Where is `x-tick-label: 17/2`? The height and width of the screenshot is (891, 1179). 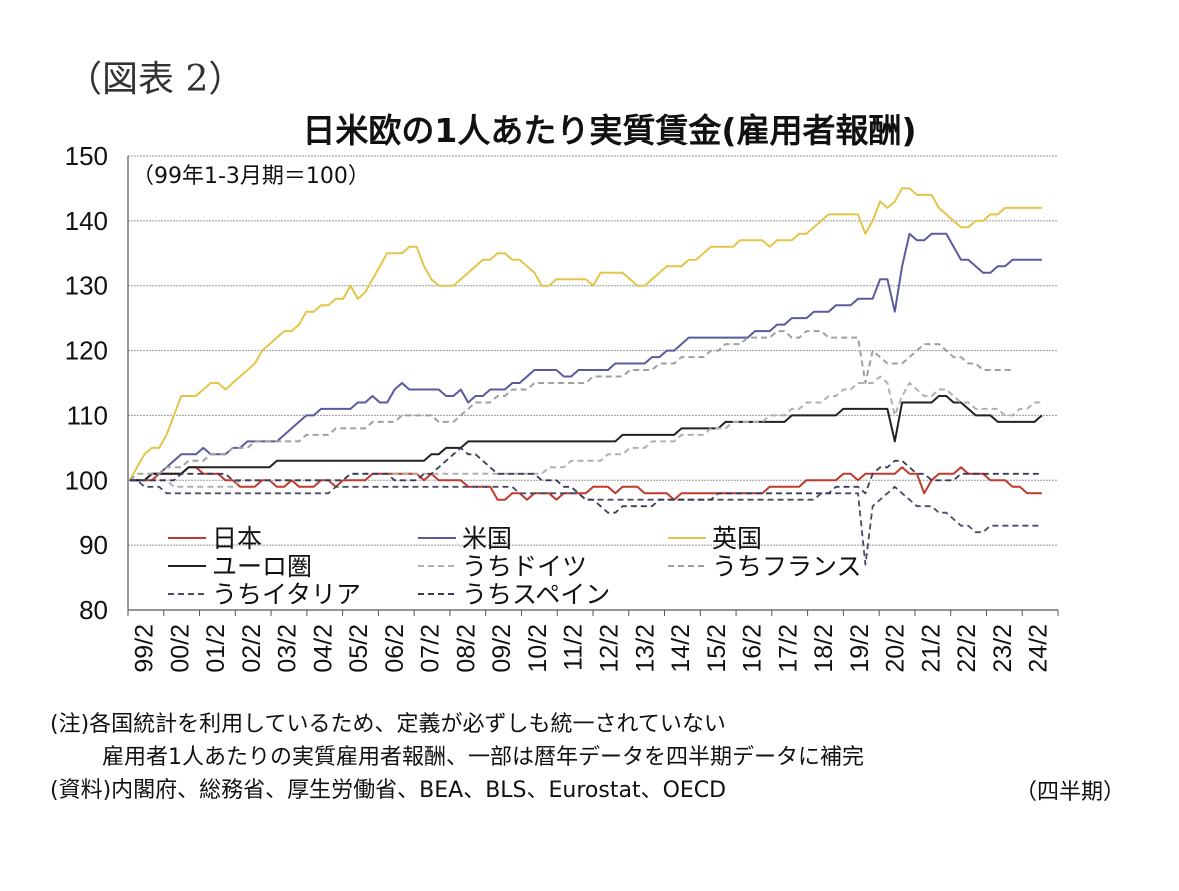
x-tick-label: 17/2 is located at coordinates (788, 648).